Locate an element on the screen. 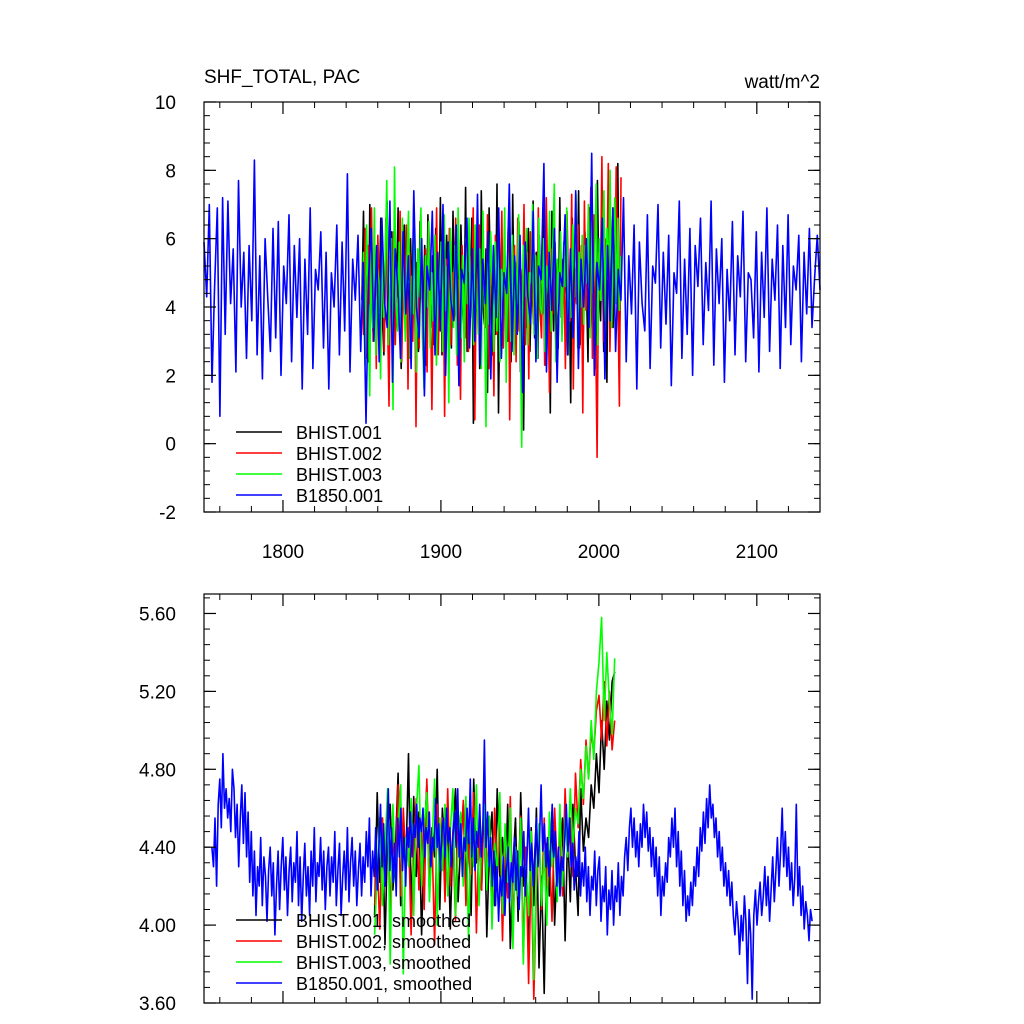 This screenshot has width=1024, height=1024. y-tick-label: 4.00 is located at coordinates (157, 926).